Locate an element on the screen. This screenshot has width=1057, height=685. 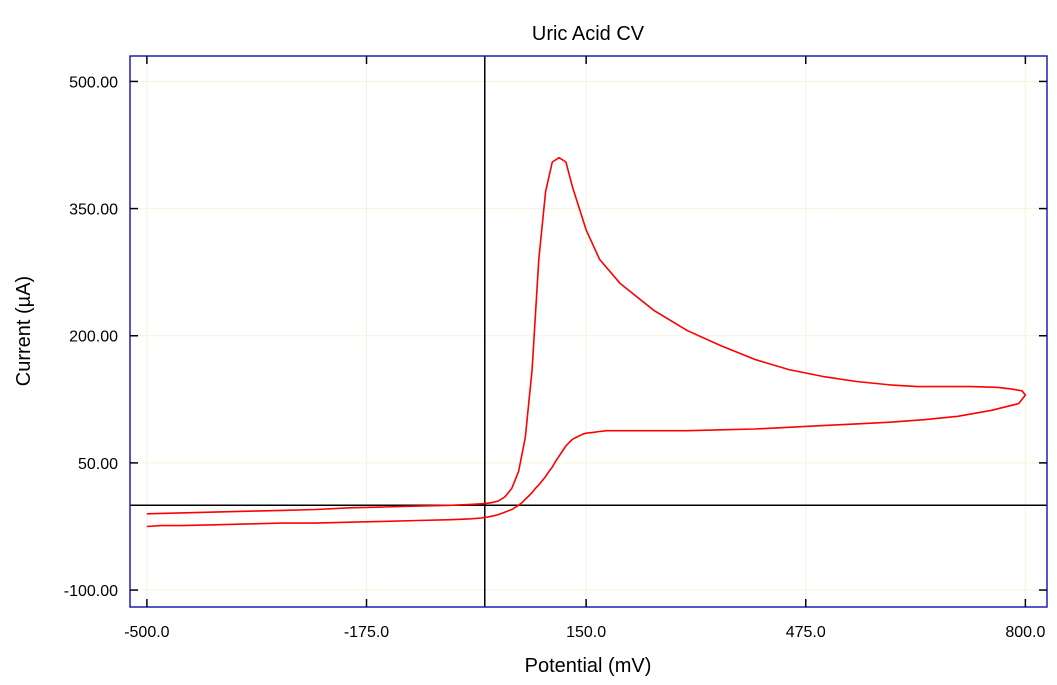
x-tick-label: -175.0 is located at coordinates (366, 632).